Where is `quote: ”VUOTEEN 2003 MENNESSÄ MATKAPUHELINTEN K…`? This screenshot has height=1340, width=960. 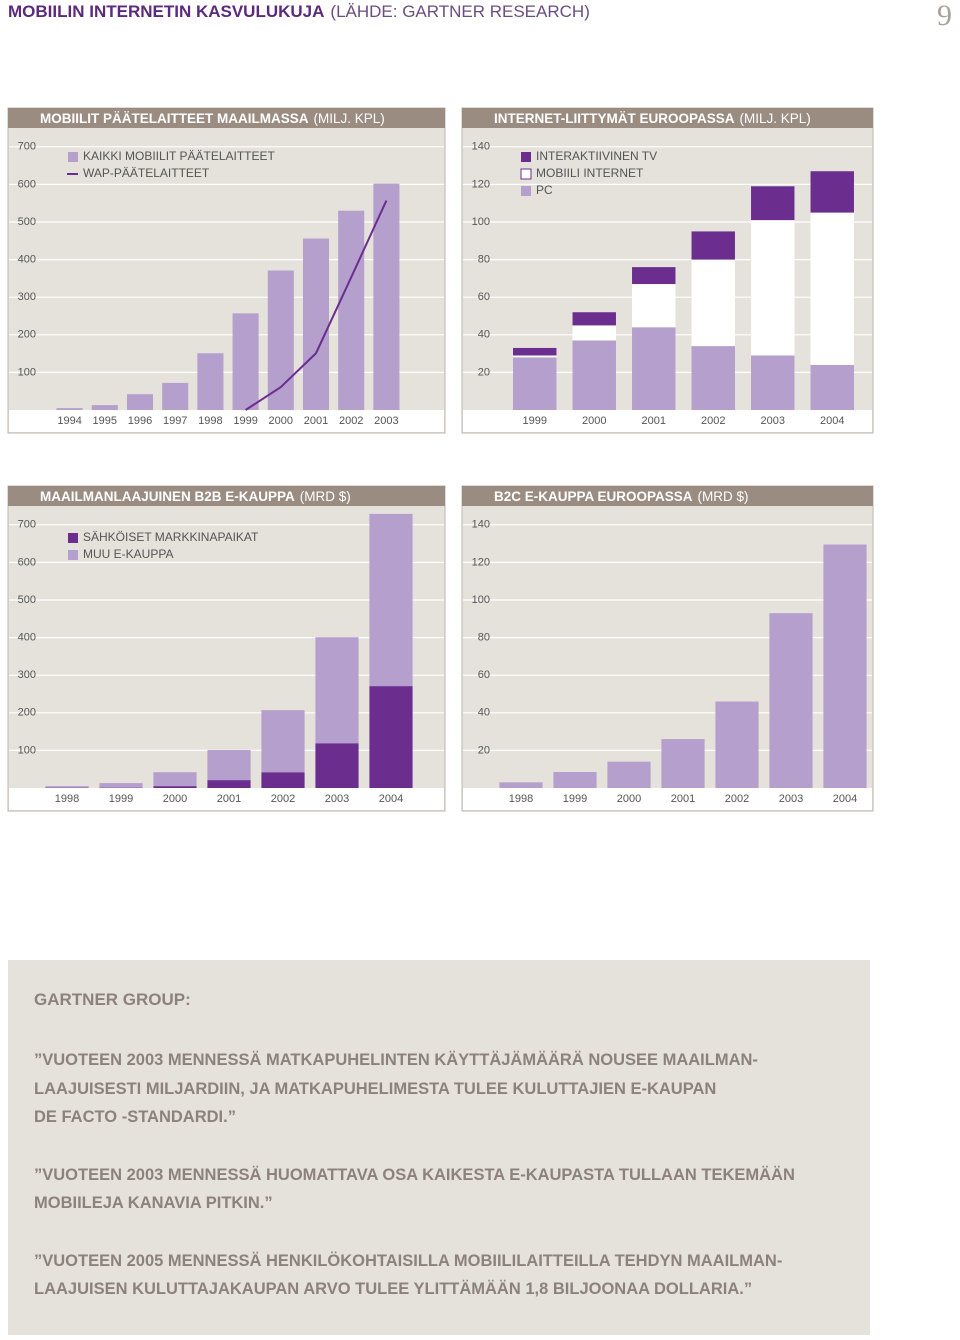
quote: ”VUOTEEN 2003 MENNESSÄ MATKAPUHELINTEN K… is located at coordinates (452, 1089).